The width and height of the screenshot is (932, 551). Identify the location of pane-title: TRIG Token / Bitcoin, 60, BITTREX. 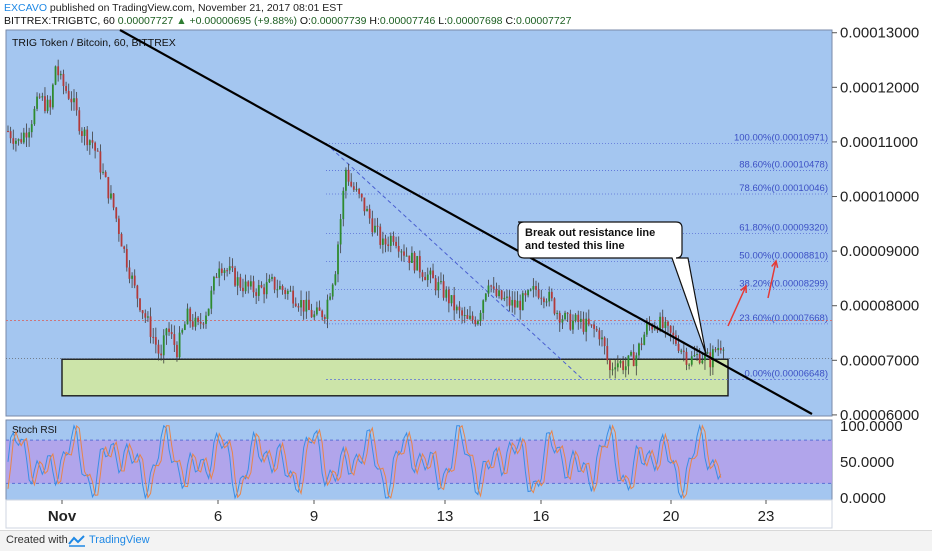
(94, 43).